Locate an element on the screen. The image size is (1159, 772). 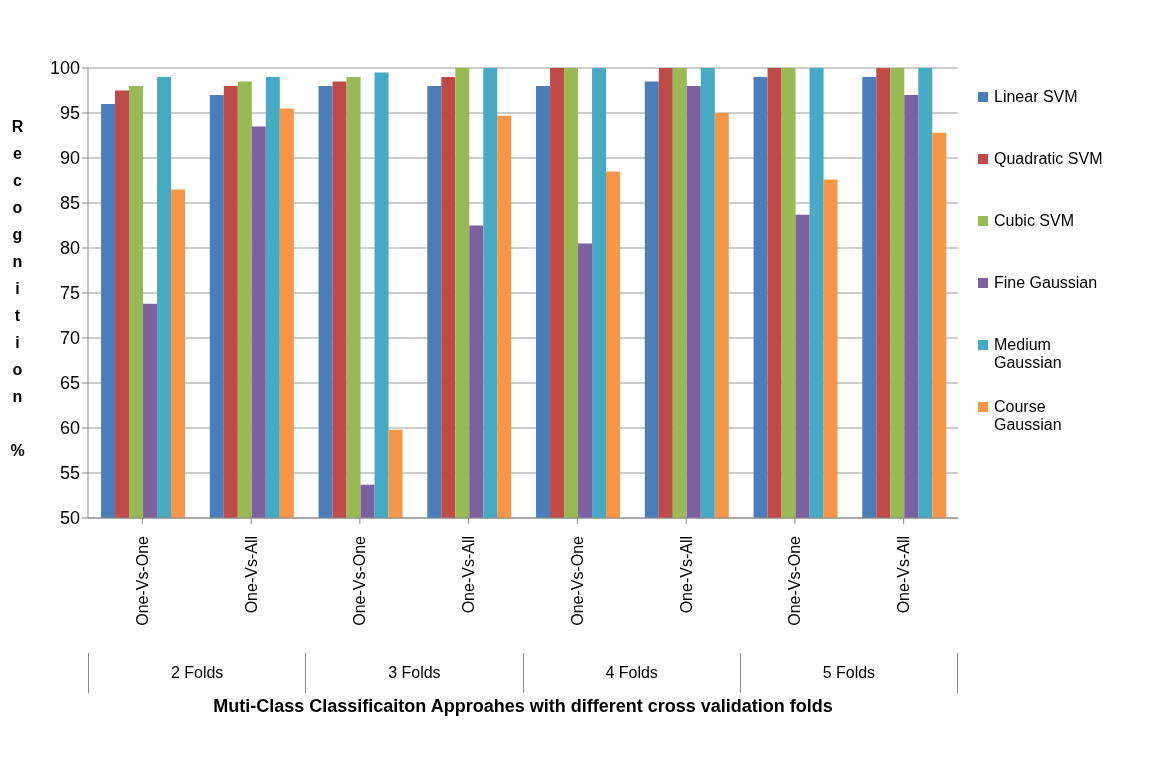
y-tick-label: 65 is located at coordinates (69, 383).